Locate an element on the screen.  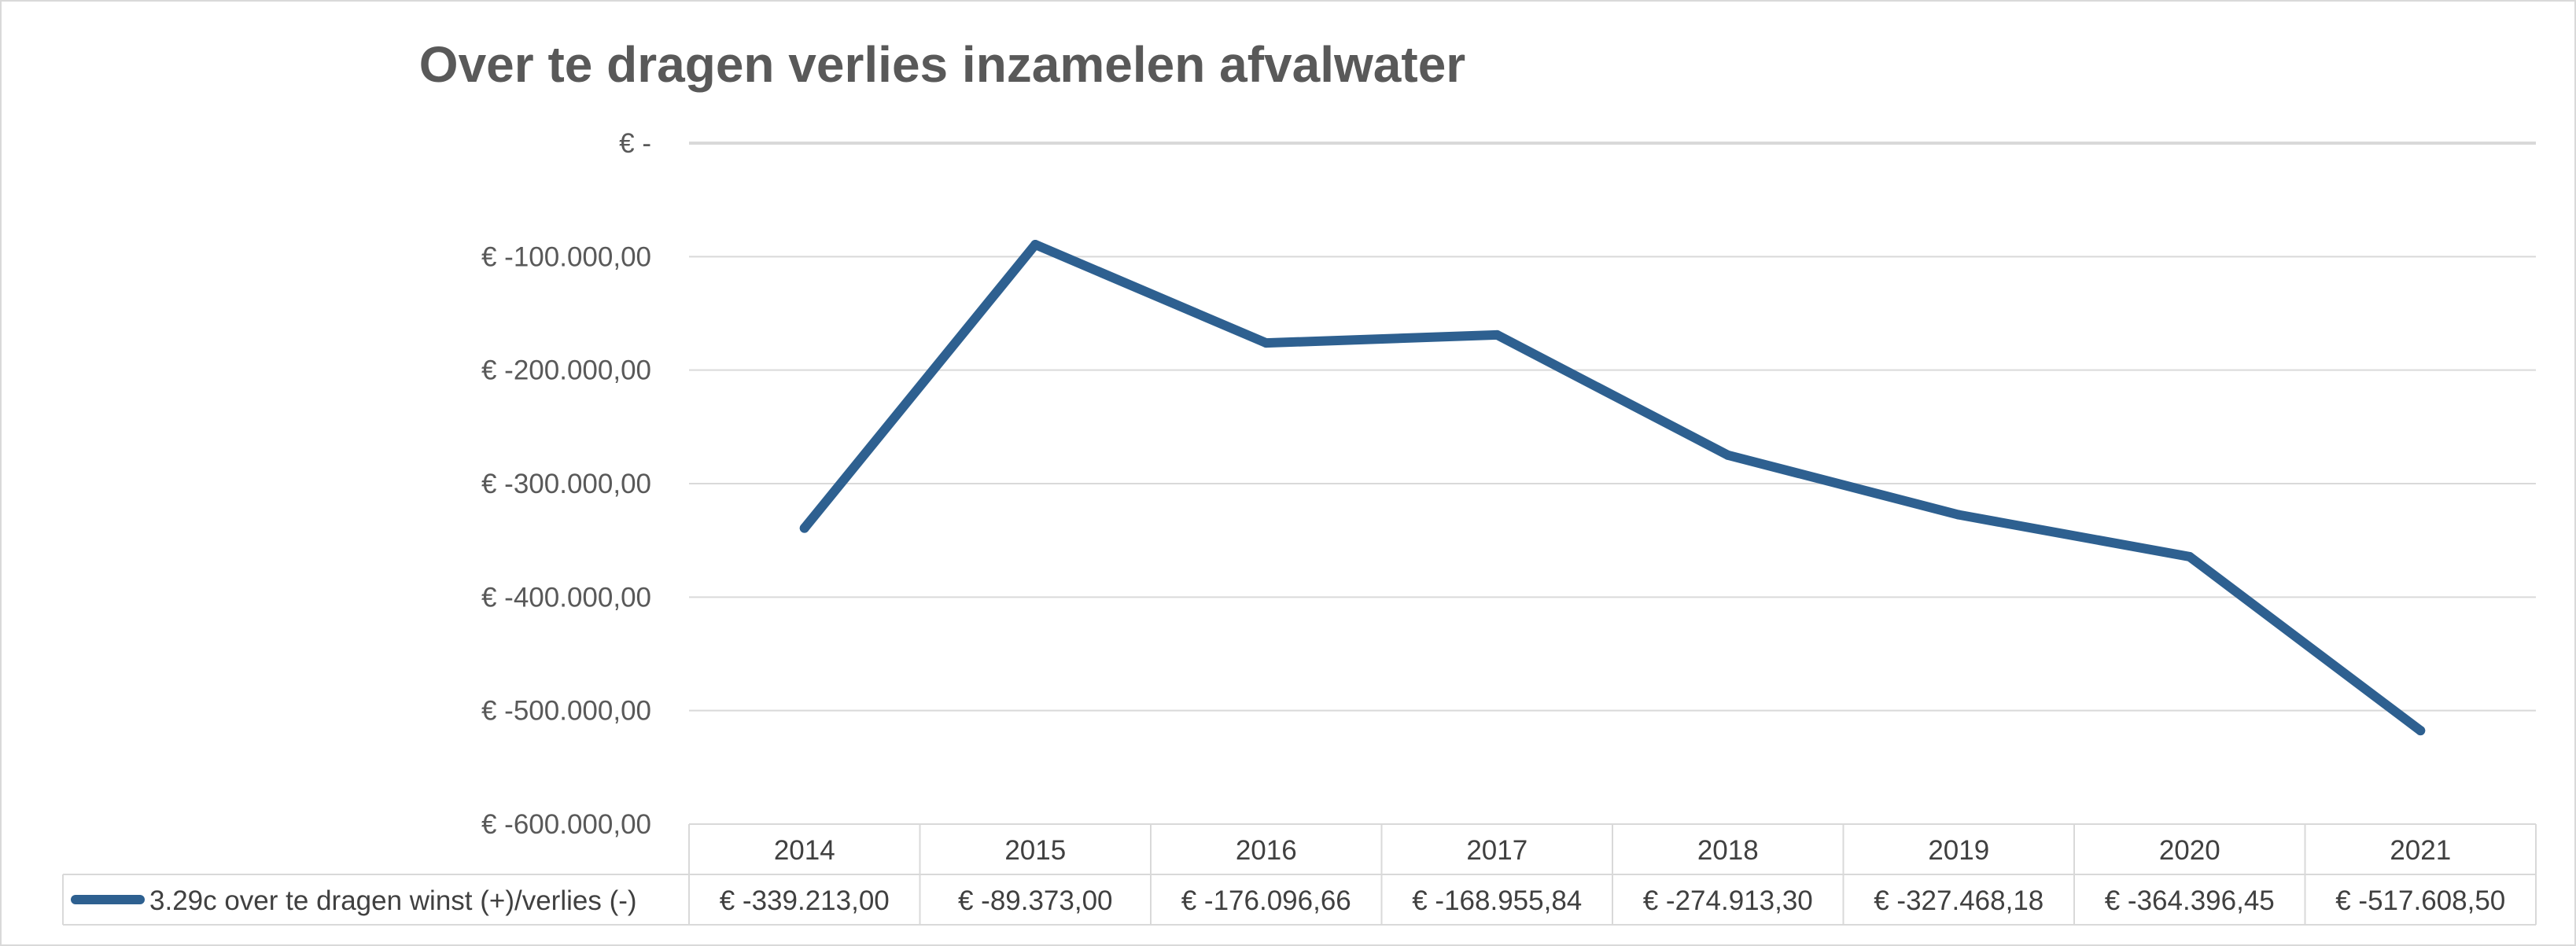
data-label: € -89.373,00 is located at coordinates (1035, 901).